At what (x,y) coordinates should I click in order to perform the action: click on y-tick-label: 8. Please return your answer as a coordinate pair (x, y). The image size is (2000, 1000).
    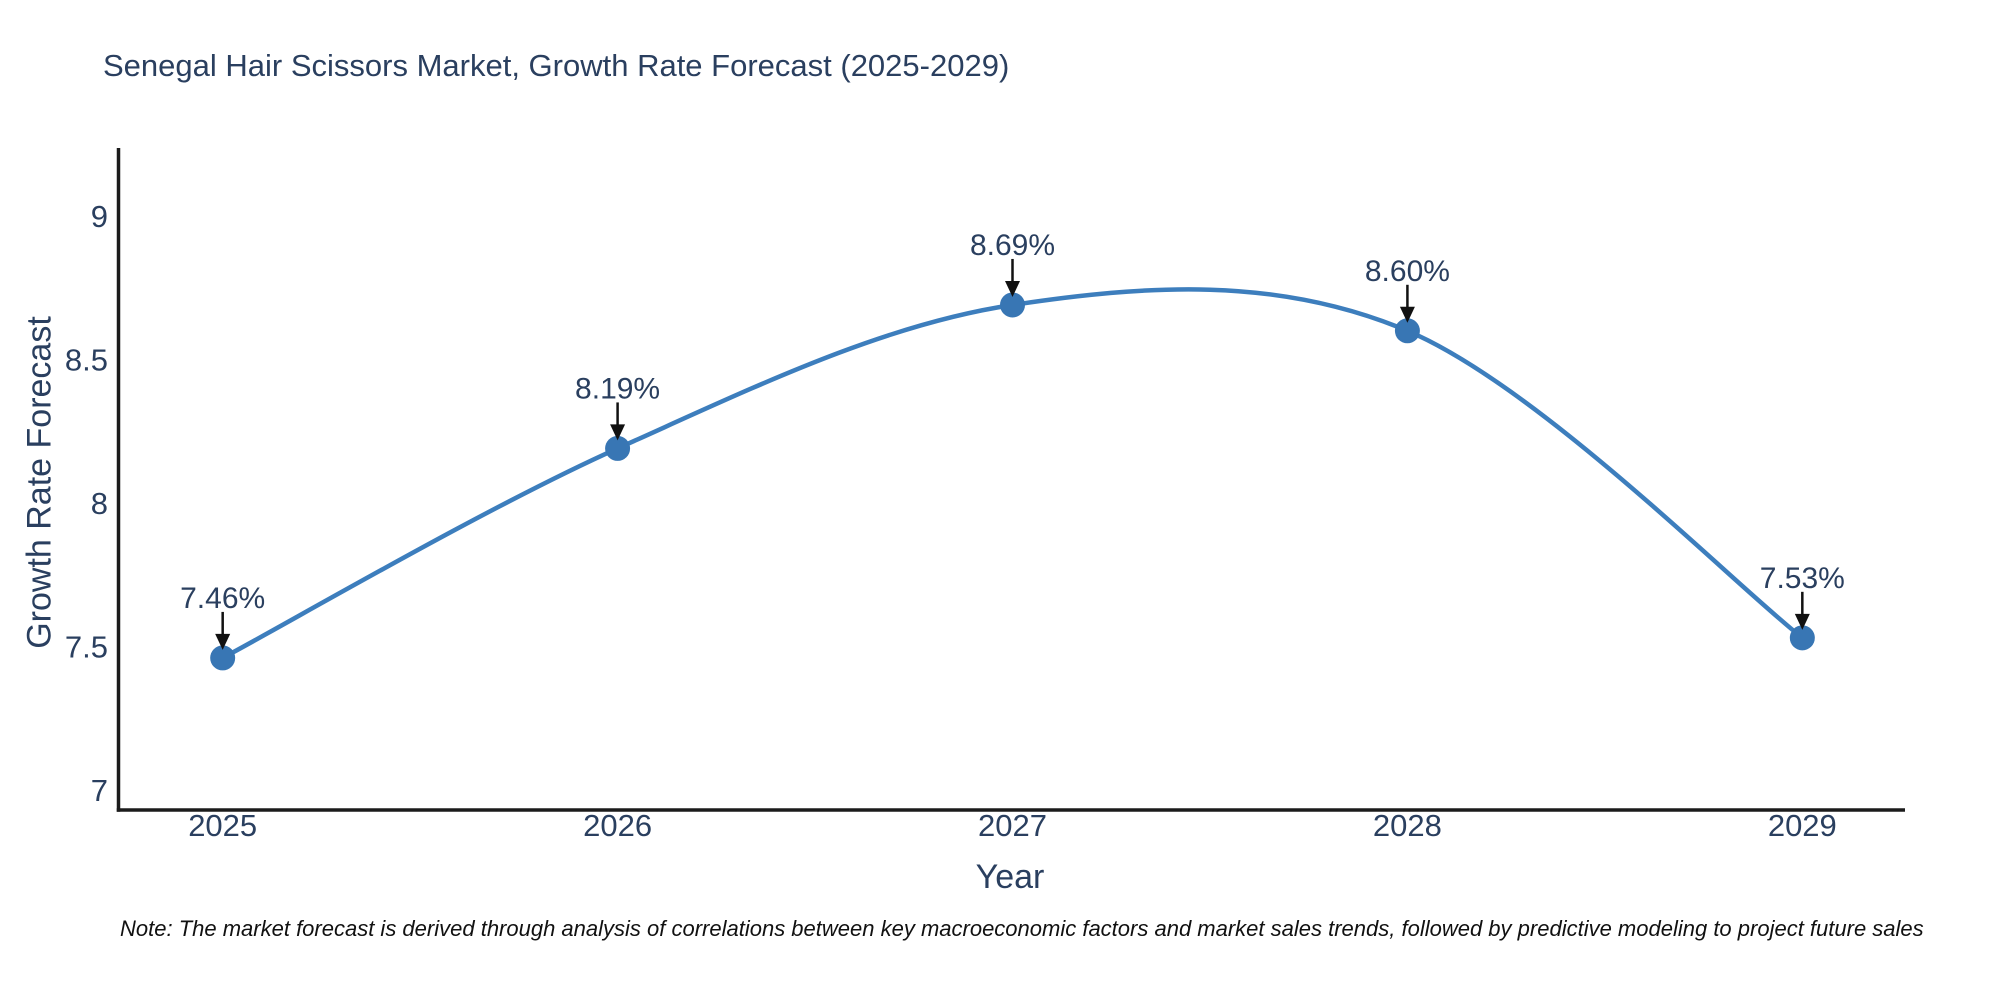
    Looking at the image, I should click on (99, 503).